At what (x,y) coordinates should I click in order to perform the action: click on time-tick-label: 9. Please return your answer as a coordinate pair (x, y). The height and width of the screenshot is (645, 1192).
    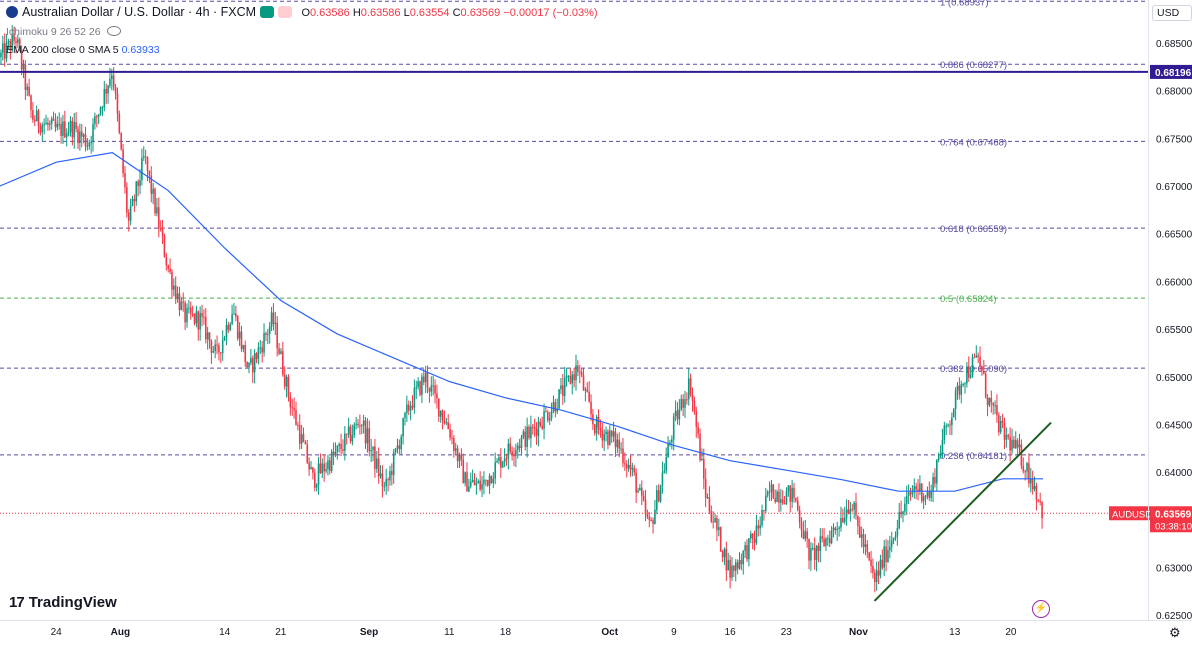
    Looking at the image, I should click on (674, 632).